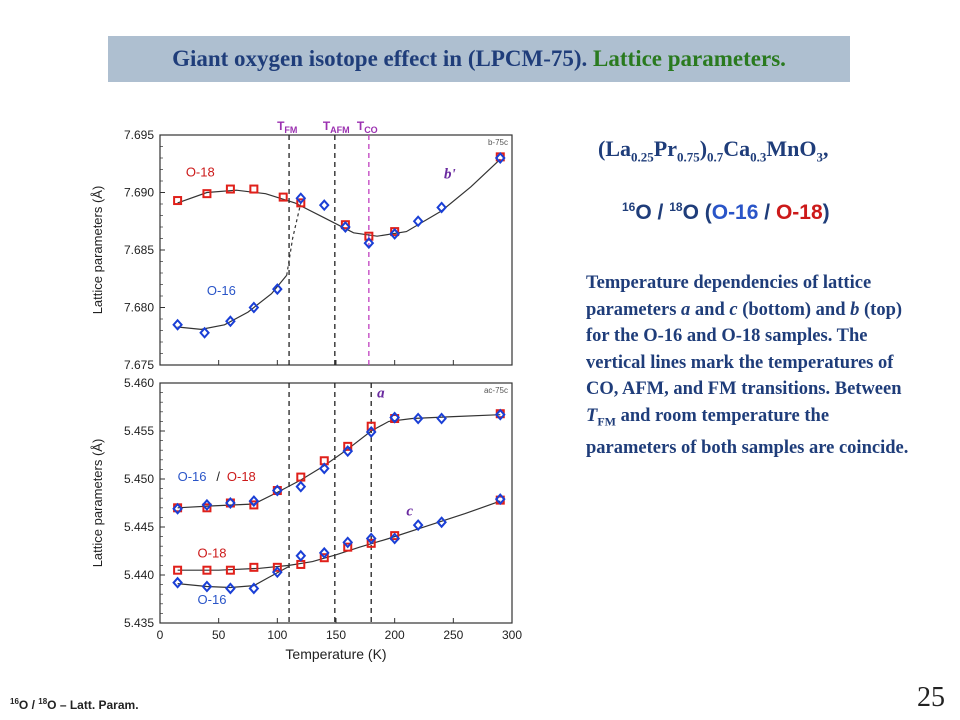 The image size is (960, 720). Describe the element at coordinates (395, 635) in the screenshot. I see `x-axis-tick-label: 200` at that location.